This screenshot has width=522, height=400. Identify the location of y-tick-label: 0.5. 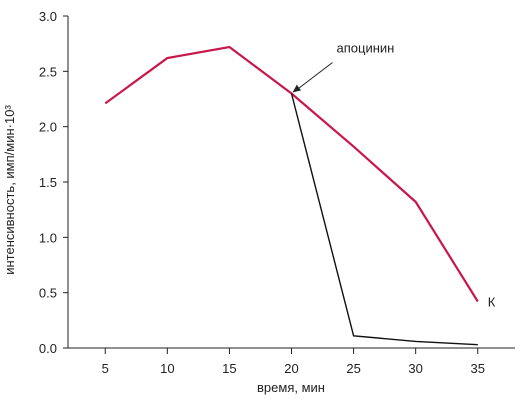
(48, 293).